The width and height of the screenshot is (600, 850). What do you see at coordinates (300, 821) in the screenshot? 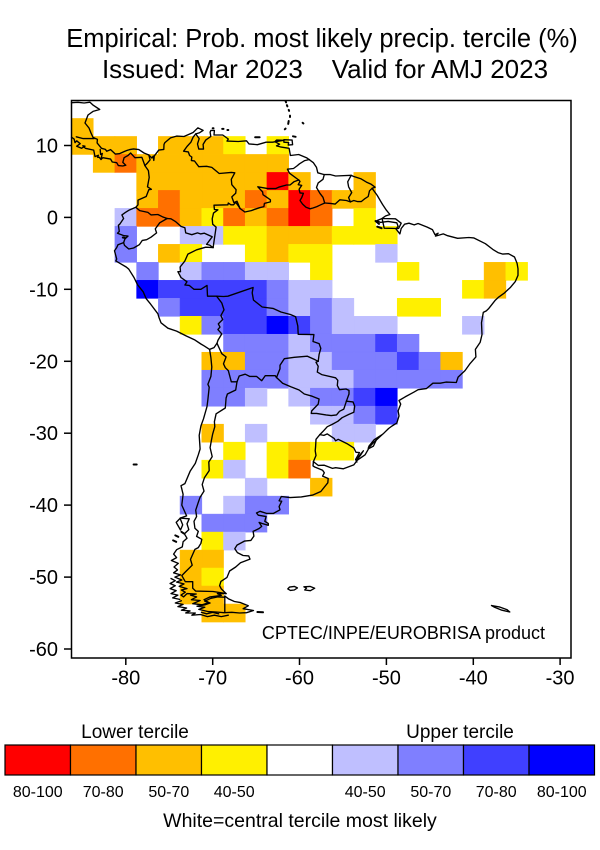
I see `svg-text:White=central tercile most lik: White=central tercile most likely` at bounding box center [300, 821].